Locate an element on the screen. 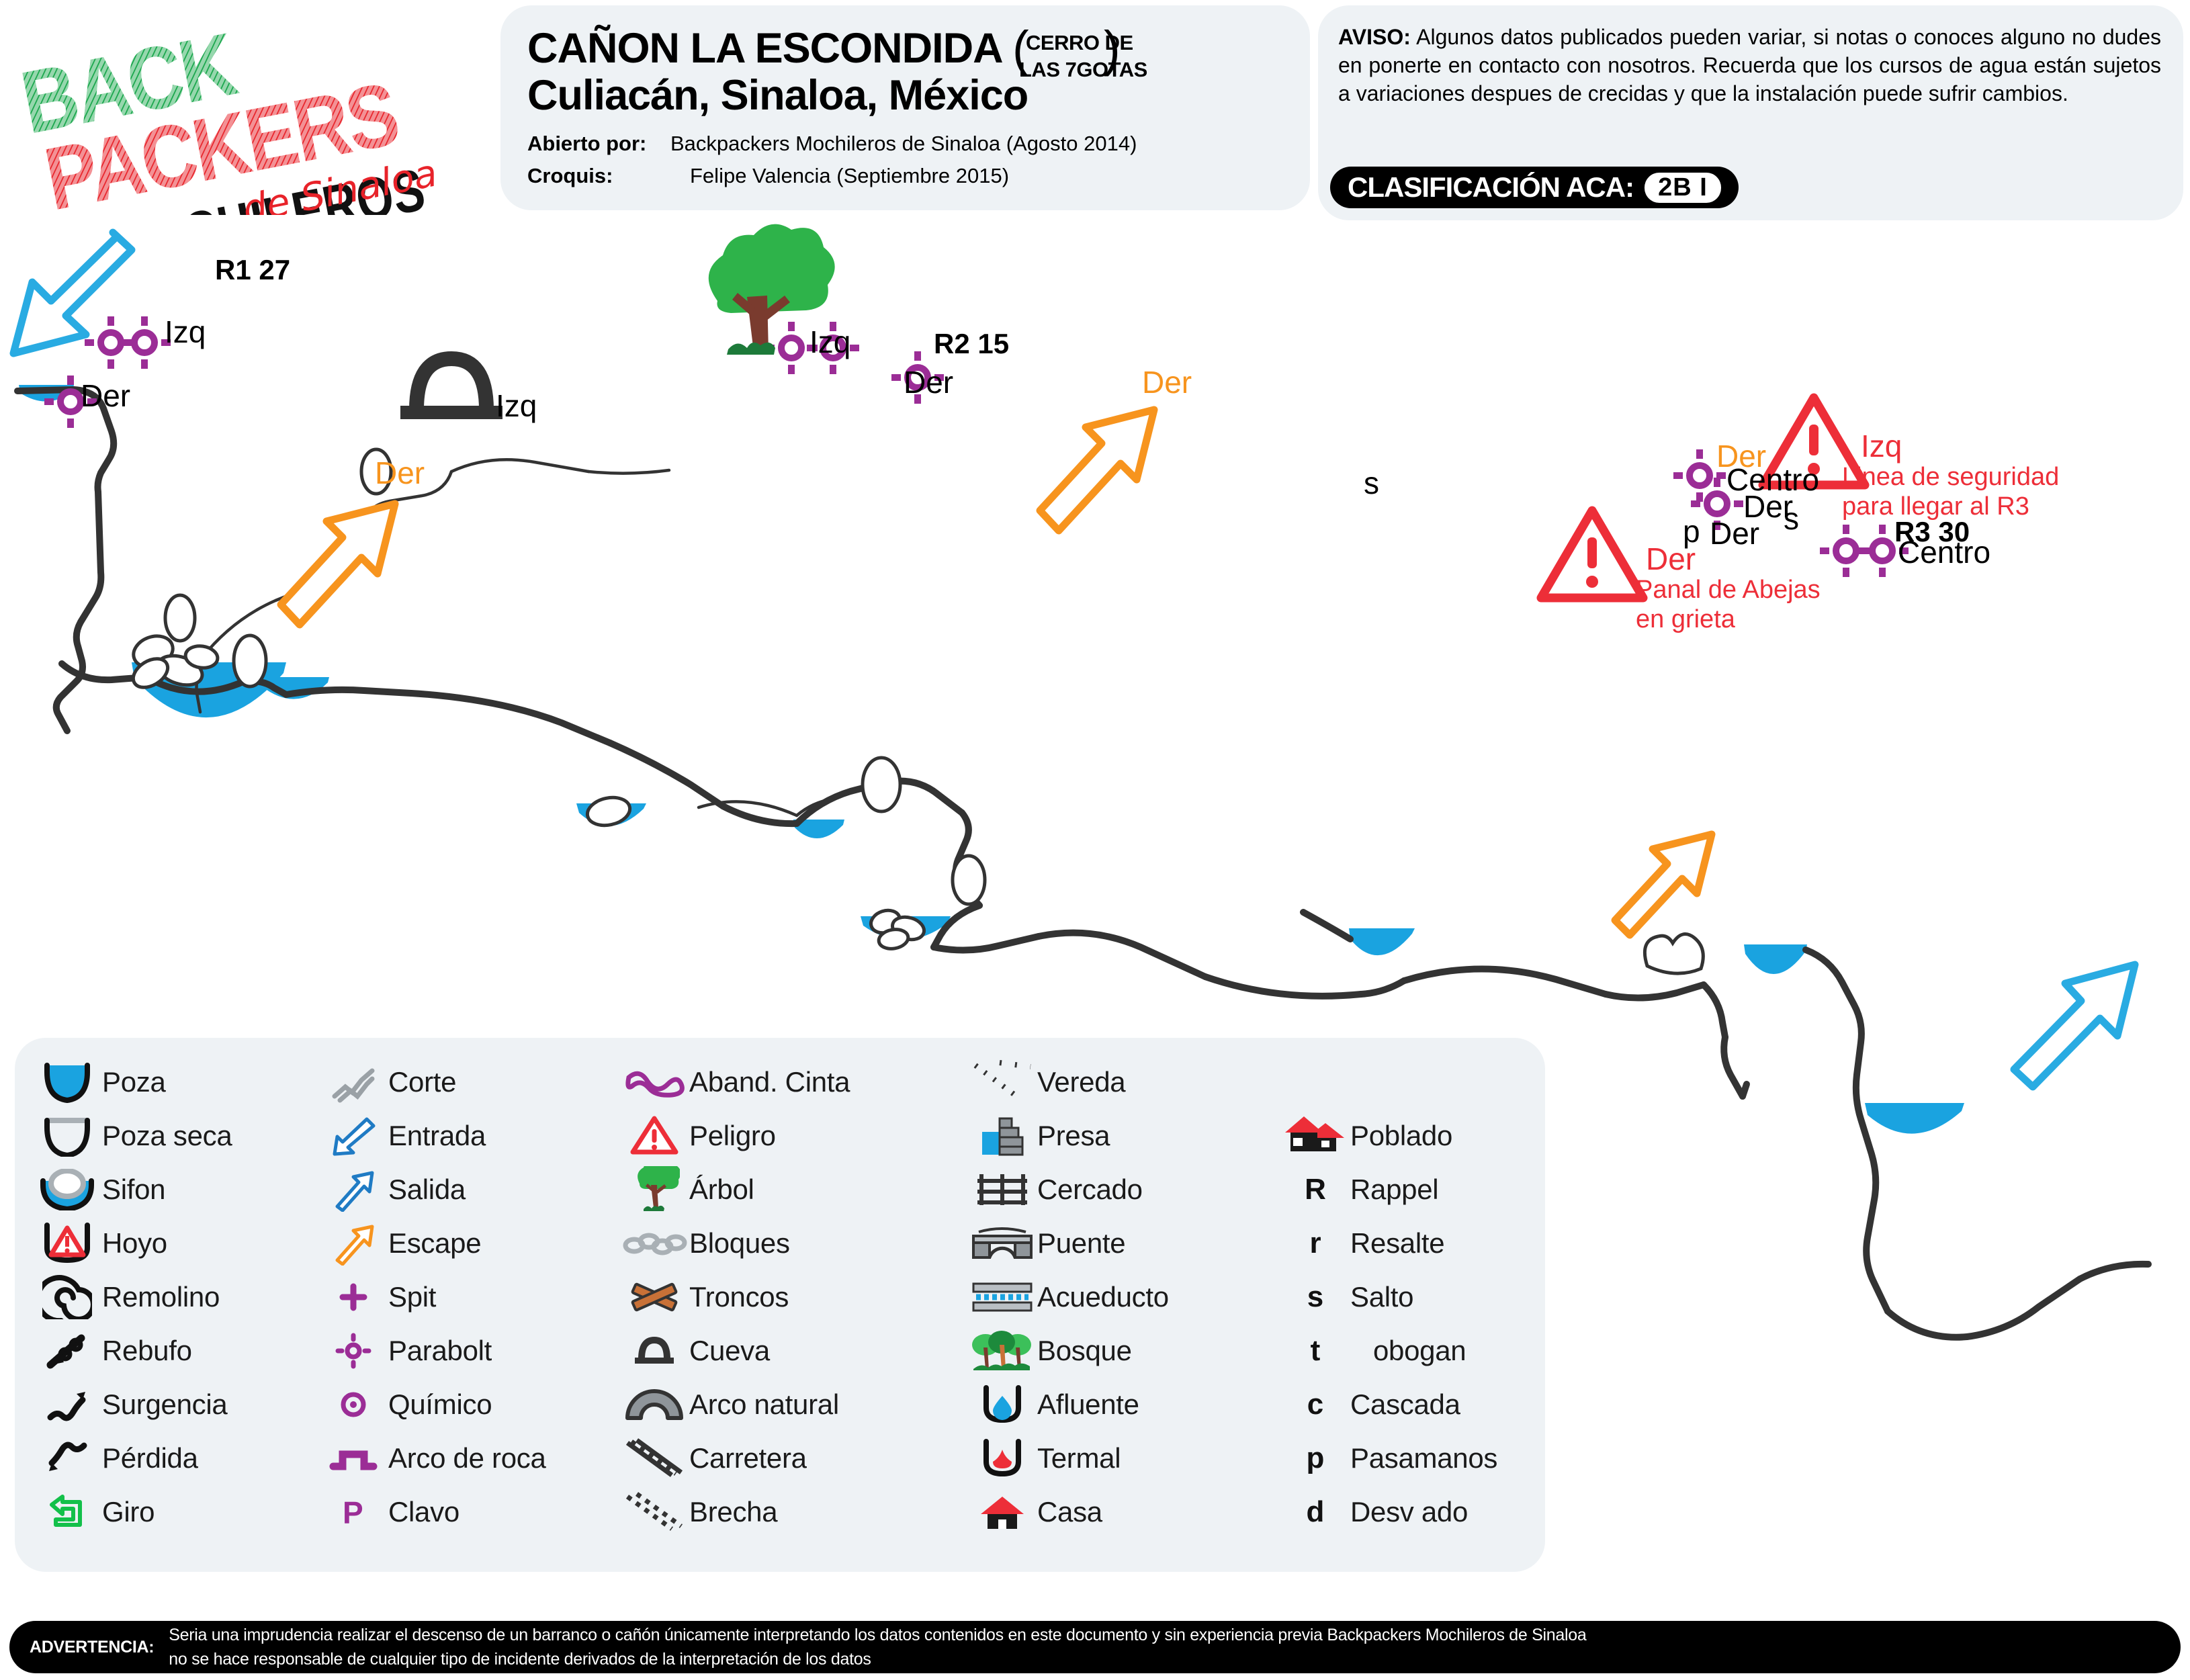 The width and height of the screenshot is (2190, 1680). brecha-icon is located at coordinates (654, 1512).